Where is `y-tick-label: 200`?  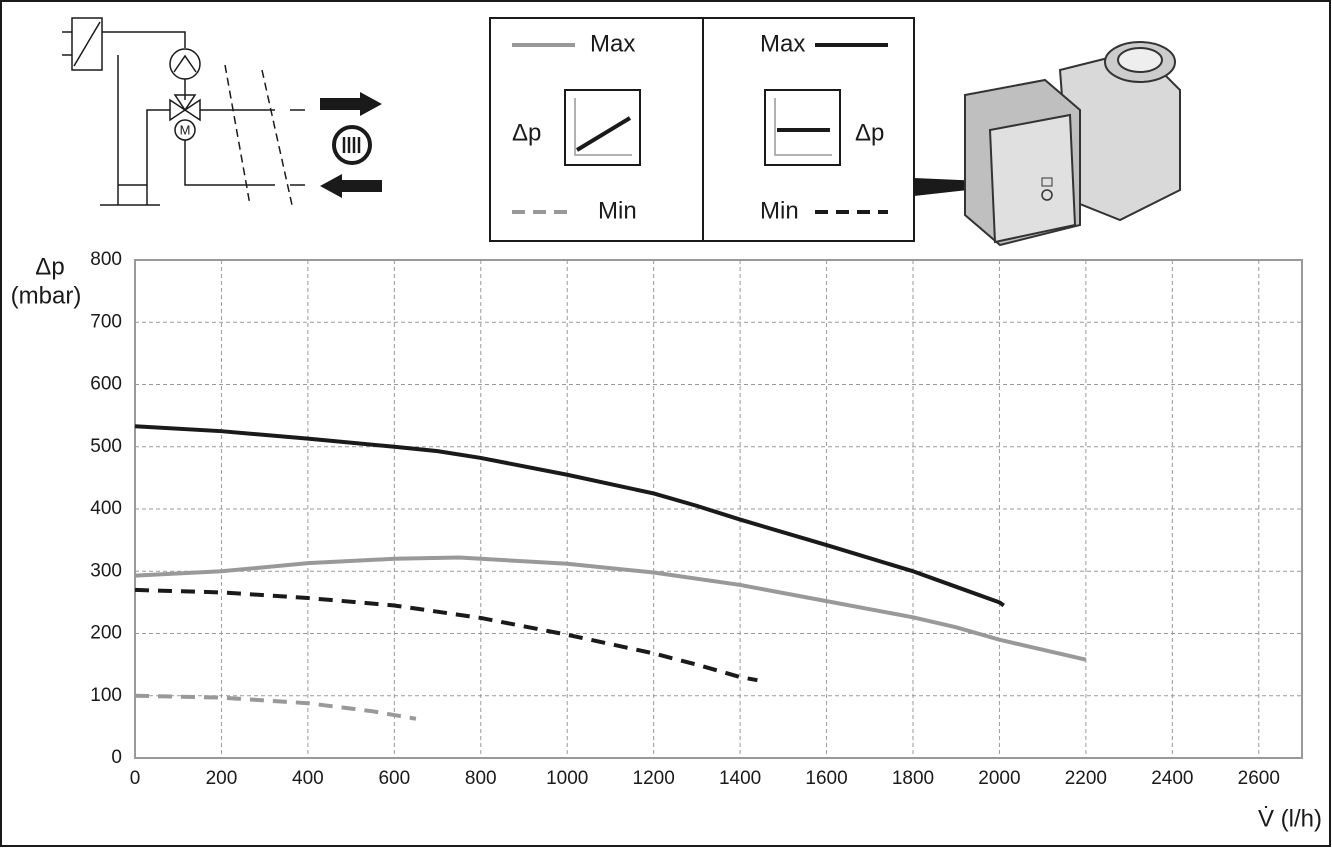
y-tick-label: 200 is located at coordinates (106, 633).